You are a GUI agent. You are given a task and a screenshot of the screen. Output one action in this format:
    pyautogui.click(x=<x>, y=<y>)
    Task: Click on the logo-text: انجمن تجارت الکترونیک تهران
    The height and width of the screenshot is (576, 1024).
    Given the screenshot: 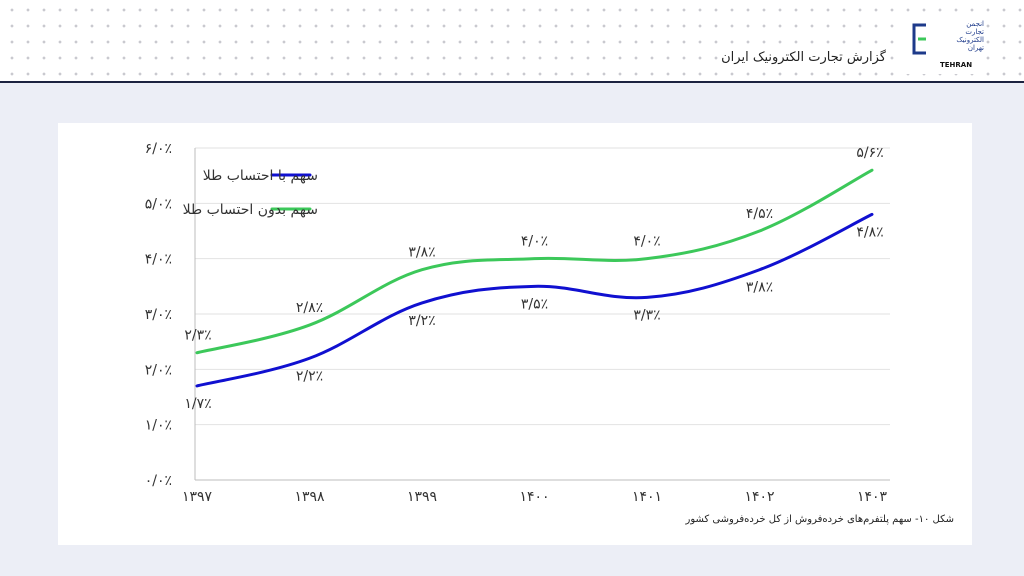 What is the action you would take?
    pyautogui.click(x=961, y=36)
    